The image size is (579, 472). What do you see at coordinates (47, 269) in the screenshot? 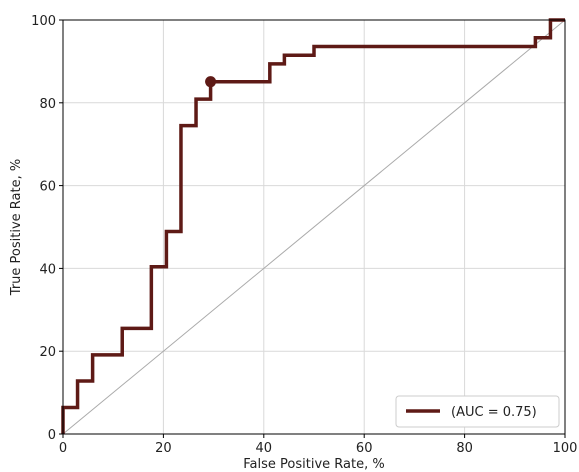
I see `y-tick-label: 40` at bounding box center [47, 269].